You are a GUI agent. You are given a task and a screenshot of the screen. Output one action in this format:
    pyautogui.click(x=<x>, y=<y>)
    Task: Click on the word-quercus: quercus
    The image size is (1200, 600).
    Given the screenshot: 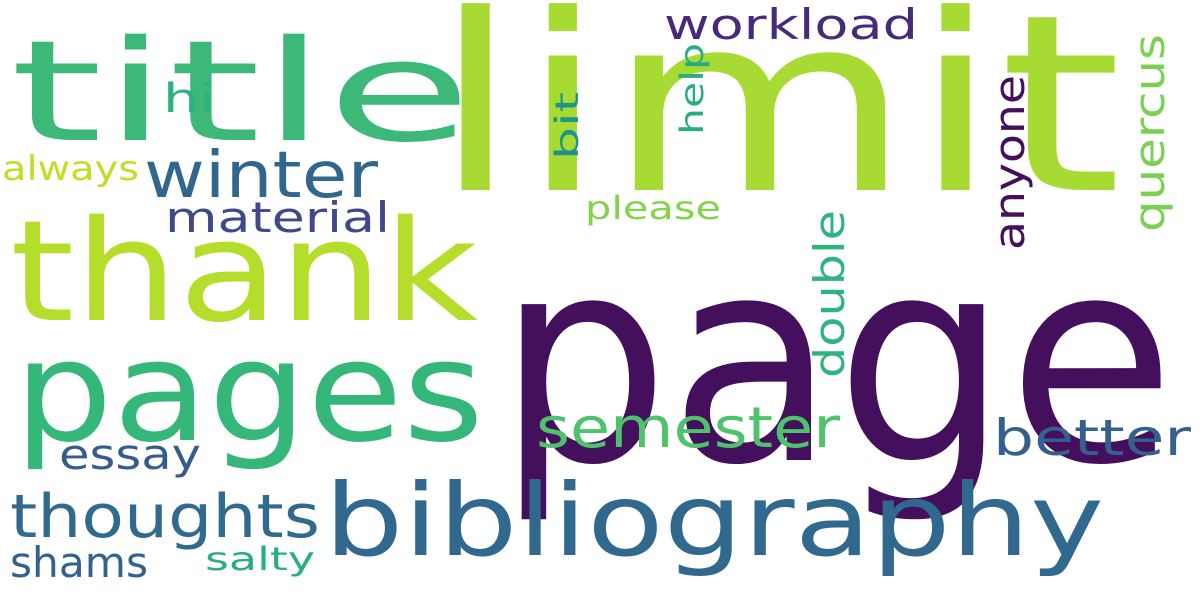 What is the action you would take?
    pyautogui.click(x=1149, y=133)
    